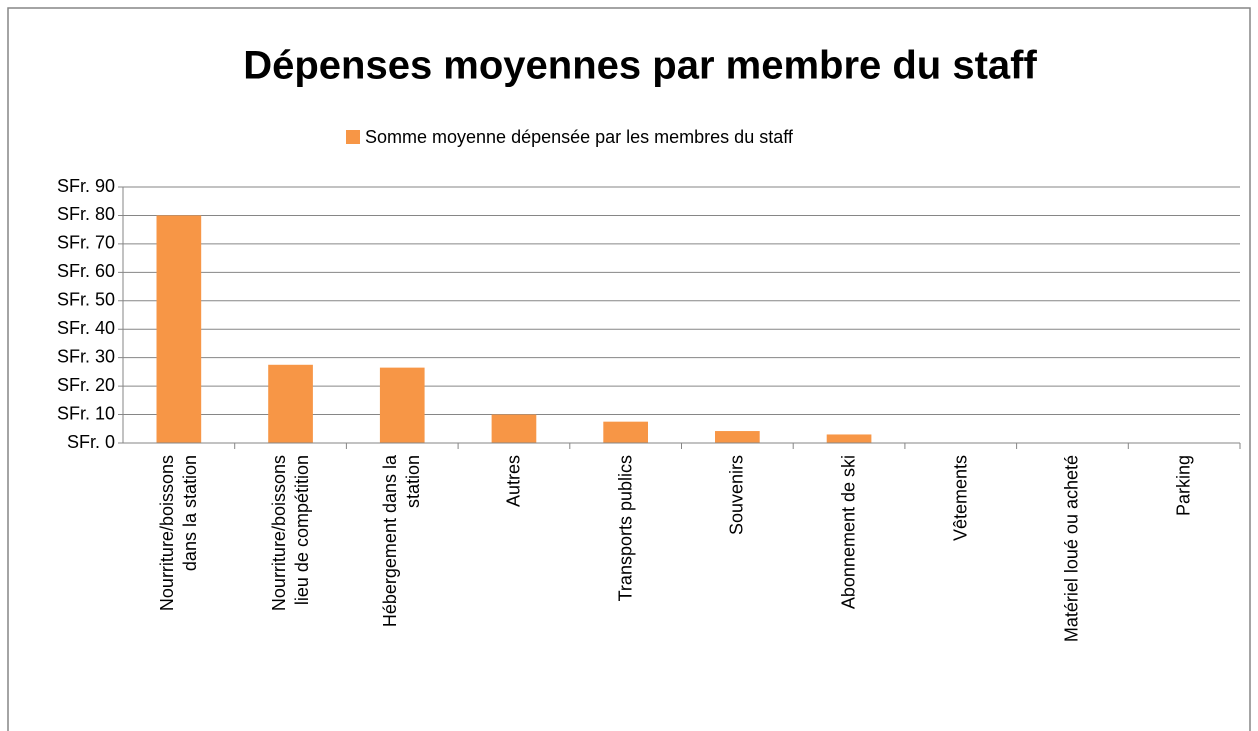 The image size is (1258, 731). Describe the element at coordinates (960, 498) in the screenshot. I see `x-tick-label: Vêtements` at that location.